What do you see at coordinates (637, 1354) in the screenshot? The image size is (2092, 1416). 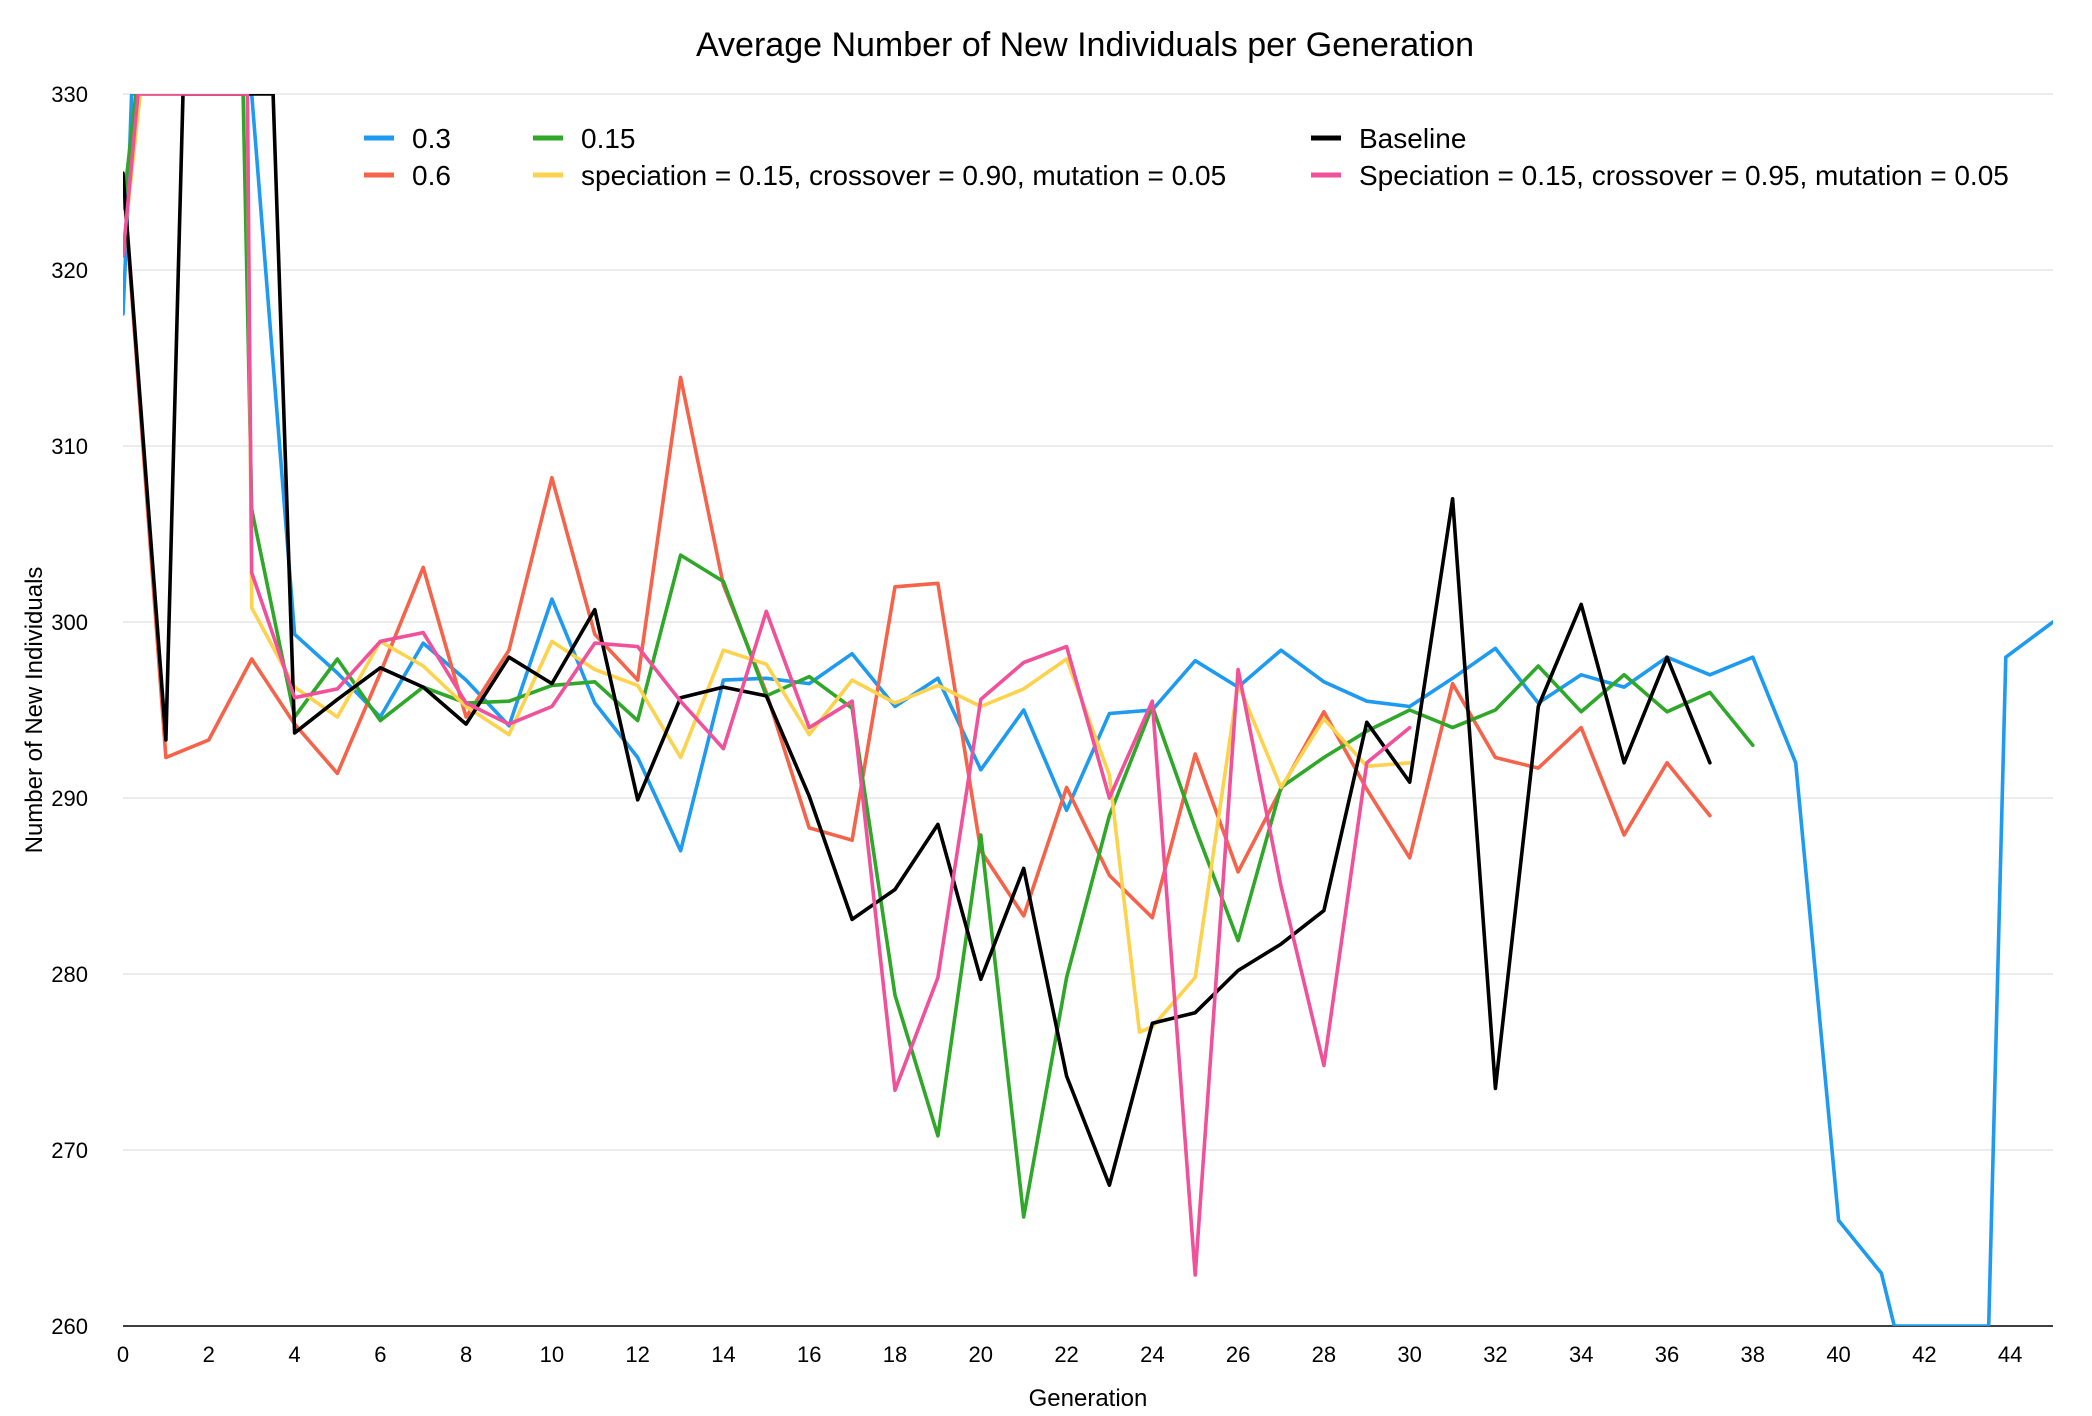 I see `x-tick-label: 12` at bounding box center [637, 1354].